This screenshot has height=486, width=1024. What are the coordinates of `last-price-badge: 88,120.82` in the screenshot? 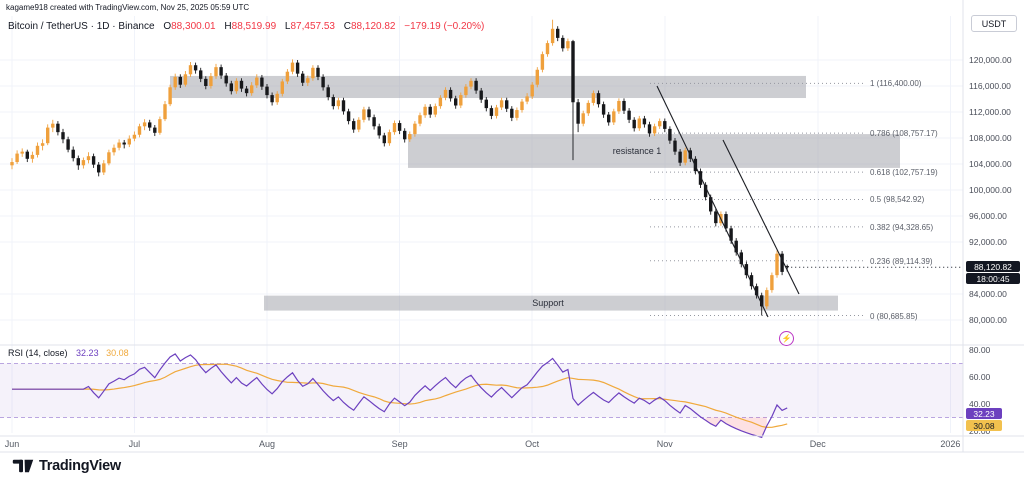 It's located at (993, 267).